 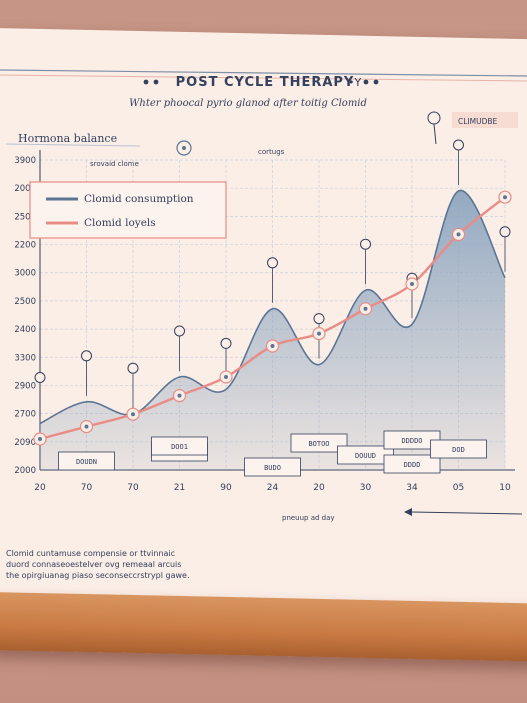 What do you see at coordinates (25, 386) in the screenshot?
I see `y-tick-label: 2900` at bounding box center [25, 386].